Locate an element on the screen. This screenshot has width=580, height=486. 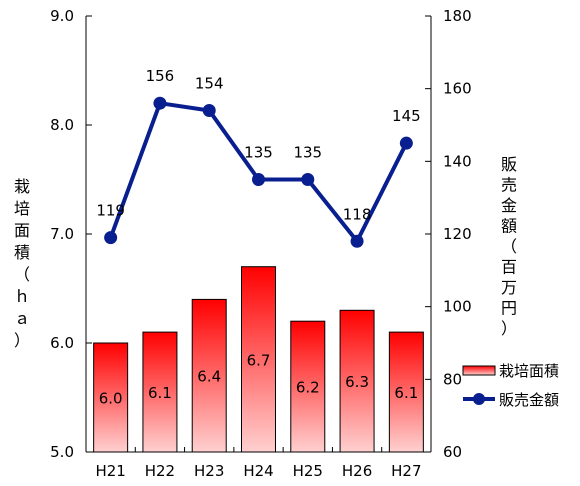
line-value-label: 145 is located at coordinates (406, 116).